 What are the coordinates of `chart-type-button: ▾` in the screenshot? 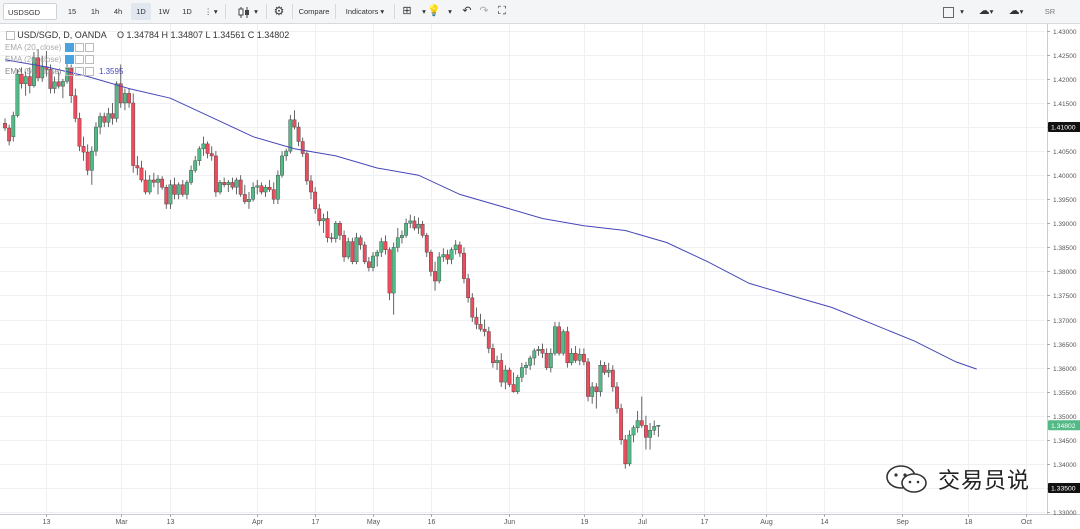 It's located at (247, 11).